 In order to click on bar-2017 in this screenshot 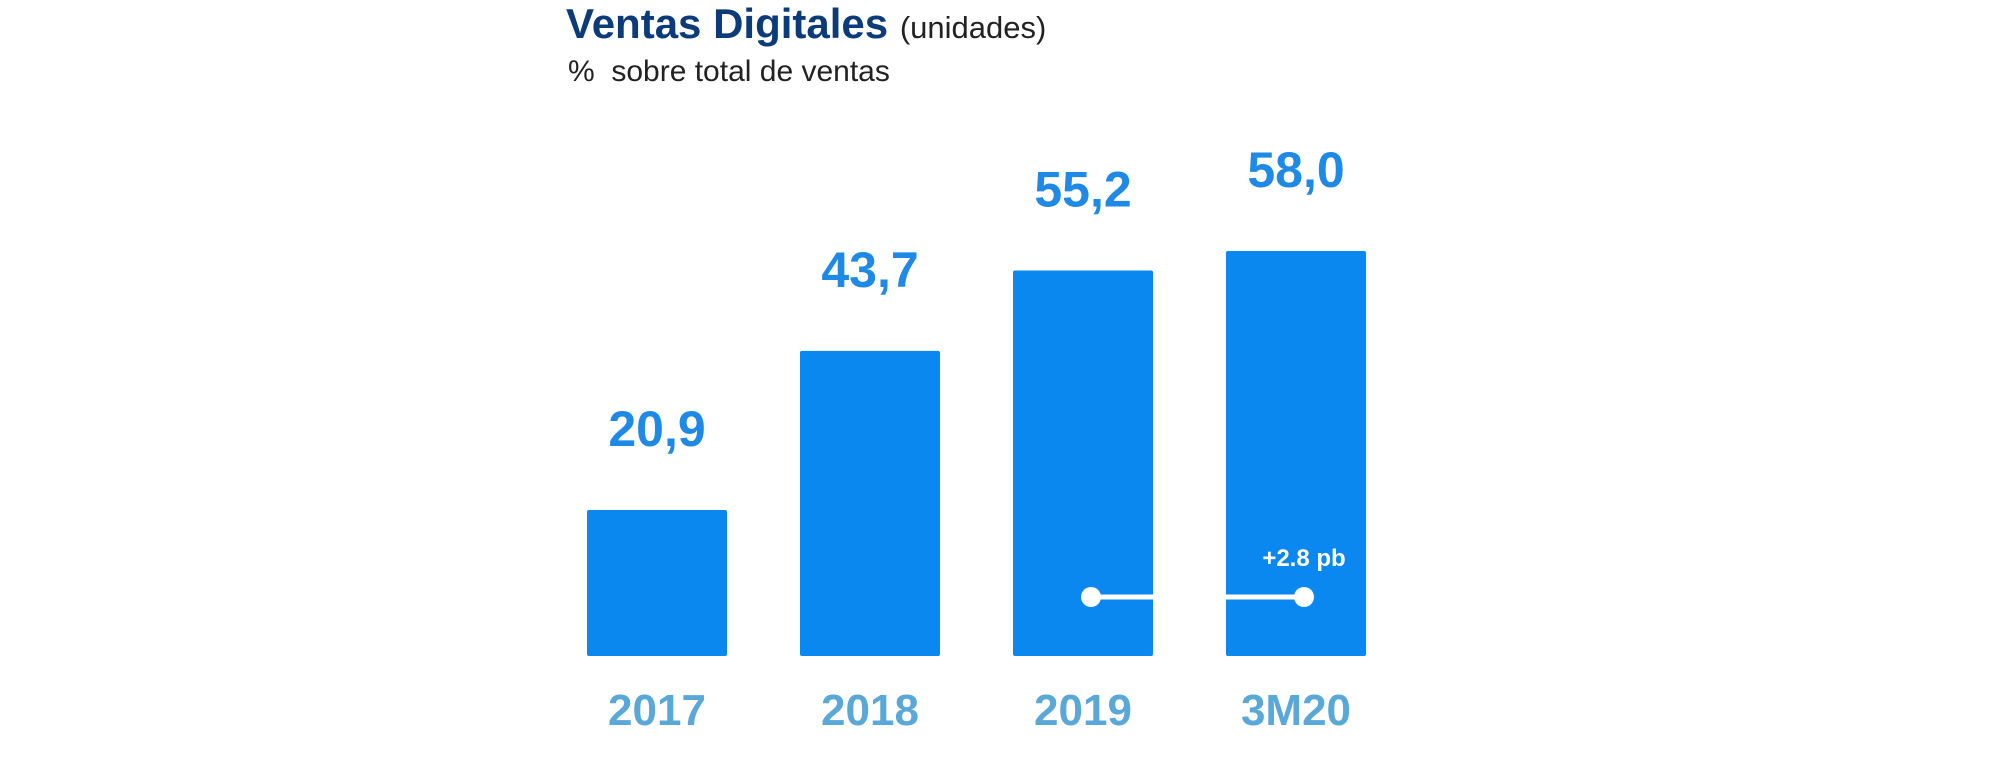, I will do `click(657, 583)`.